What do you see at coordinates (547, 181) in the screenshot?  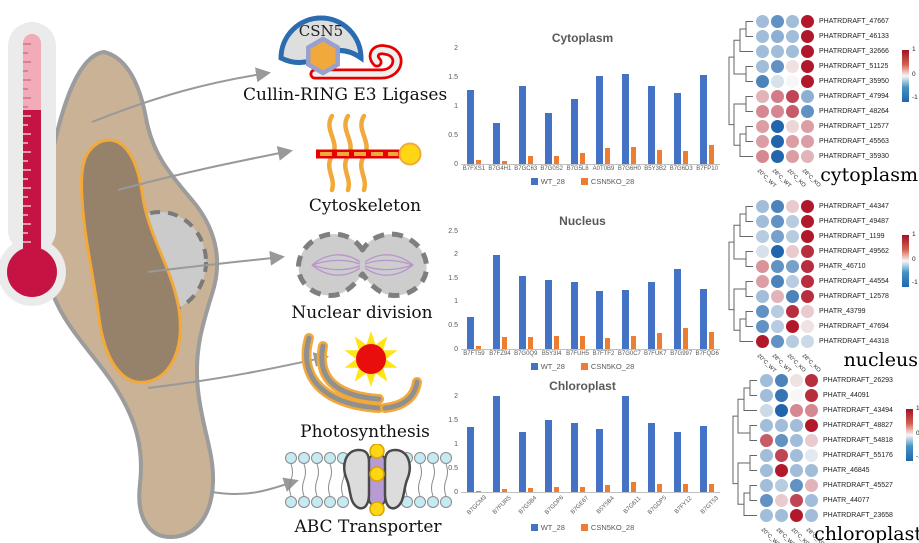 I see `legend-item: WT_28` at bounding box center [547, 181].